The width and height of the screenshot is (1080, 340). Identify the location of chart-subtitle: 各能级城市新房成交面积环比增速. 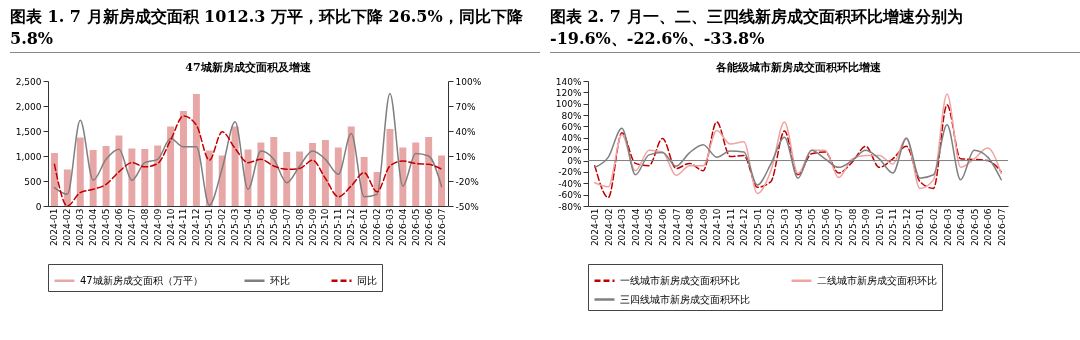
(798, 67).